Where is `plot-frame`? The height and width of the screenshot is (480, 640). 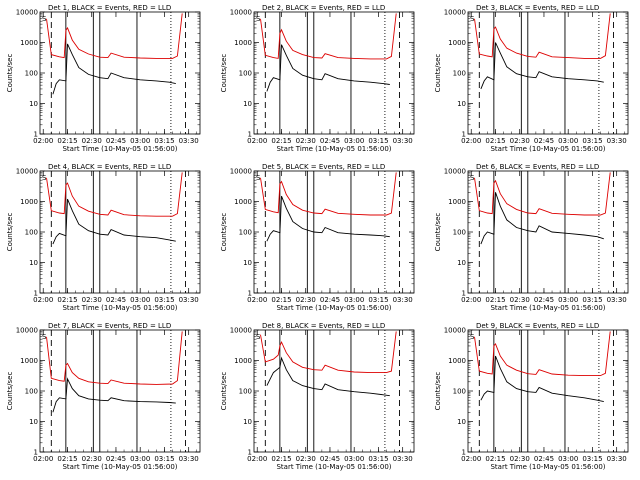 plot-frame is located at coordinates (548, 73).